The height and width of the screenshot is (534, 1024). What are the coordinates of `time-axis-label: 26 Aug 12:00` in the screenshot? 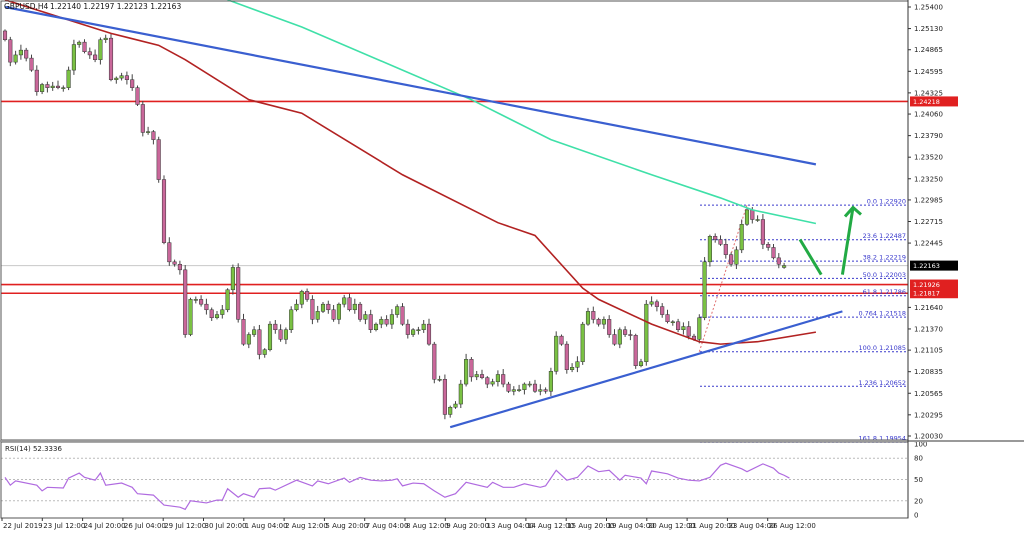 It's located at (792, 526).